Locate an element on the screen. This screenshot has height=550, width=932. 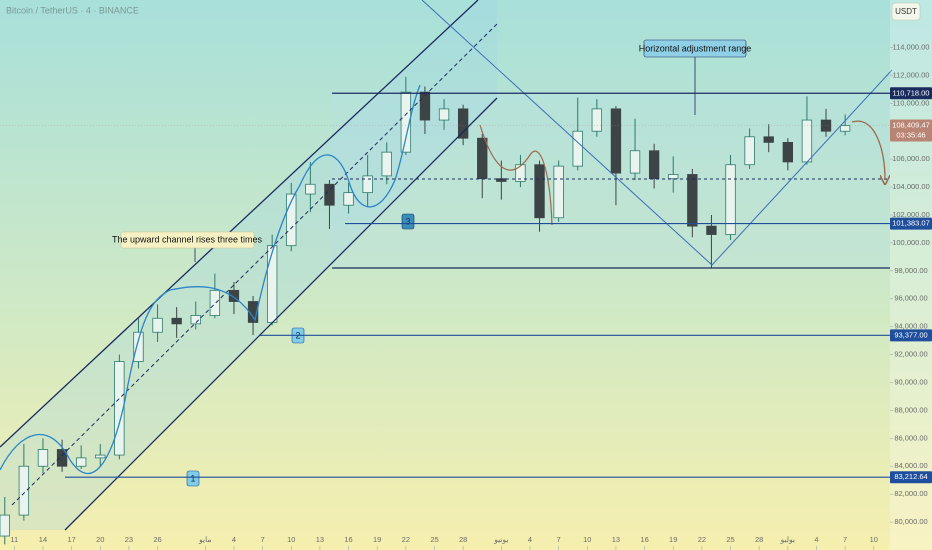
marker-label: 1 is located at coordinates (192, 478).